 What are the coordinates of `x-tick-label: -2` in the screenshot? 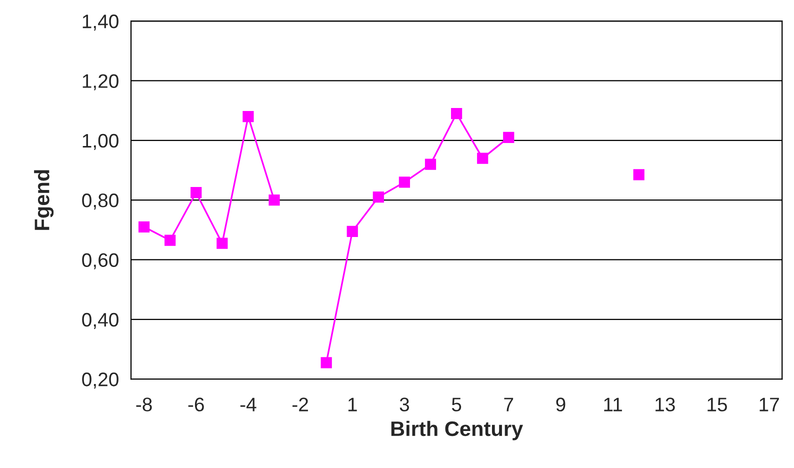 It's located at (300, 405).